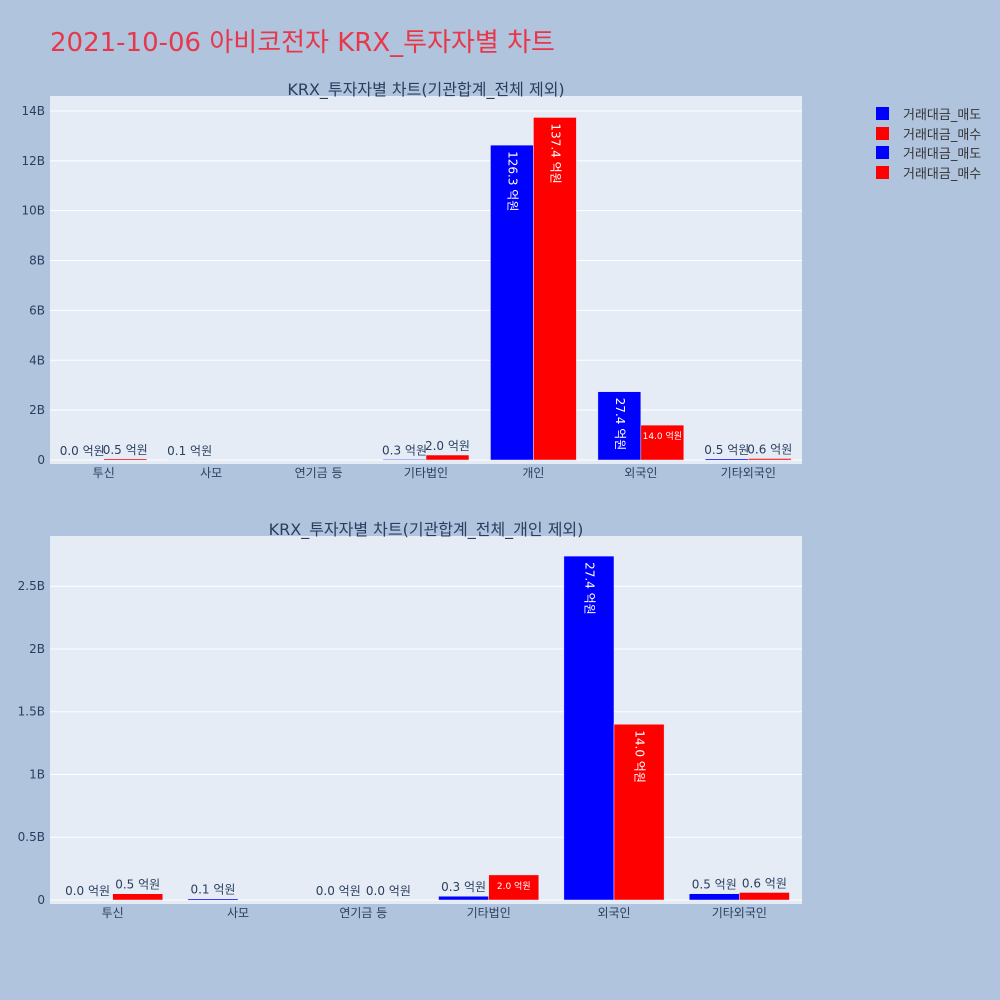  I want to click on y-tick-label: 6B, so click(37, 310).